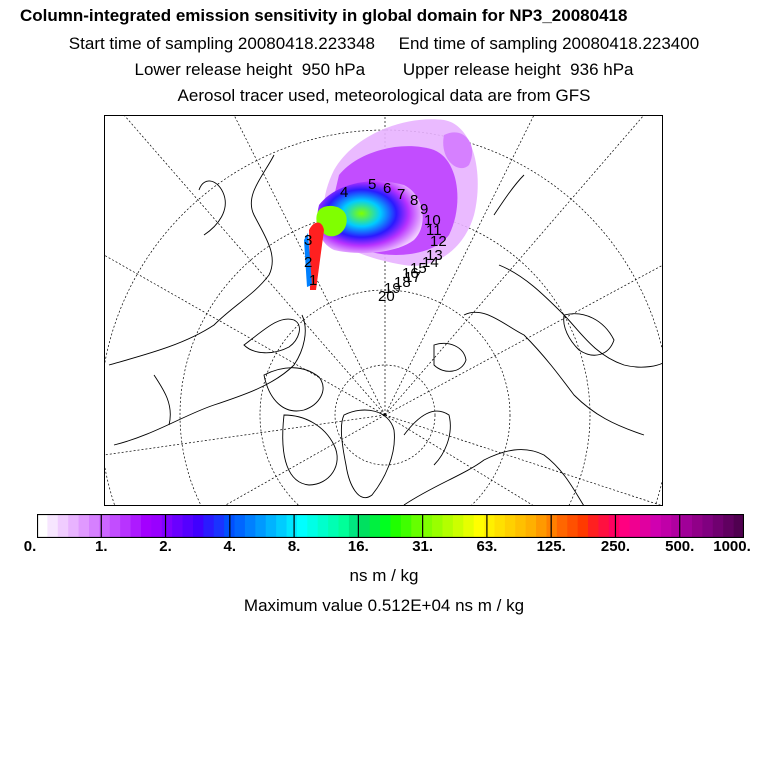  Describe the element at coordinates (392, 288) in the screenshot. I see `trajectory-label: 19` at that location.